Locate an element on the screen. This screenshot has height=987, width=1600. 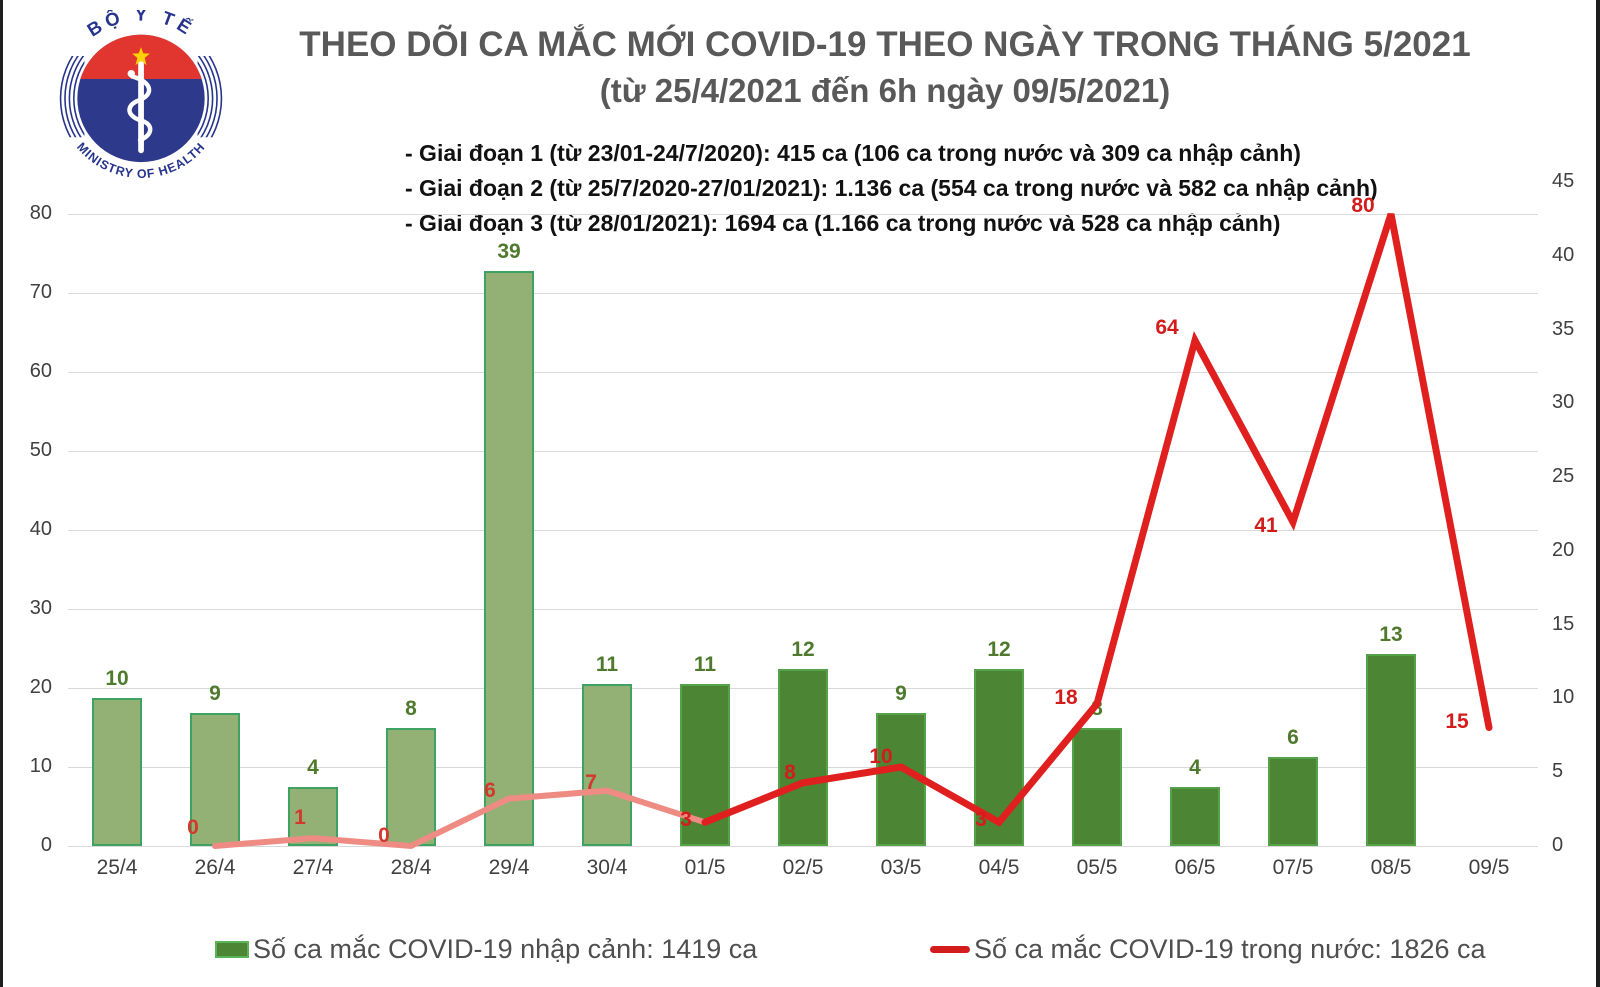
x-axis-label-09/5: 09/5 is located at coordinates (1489, 867).